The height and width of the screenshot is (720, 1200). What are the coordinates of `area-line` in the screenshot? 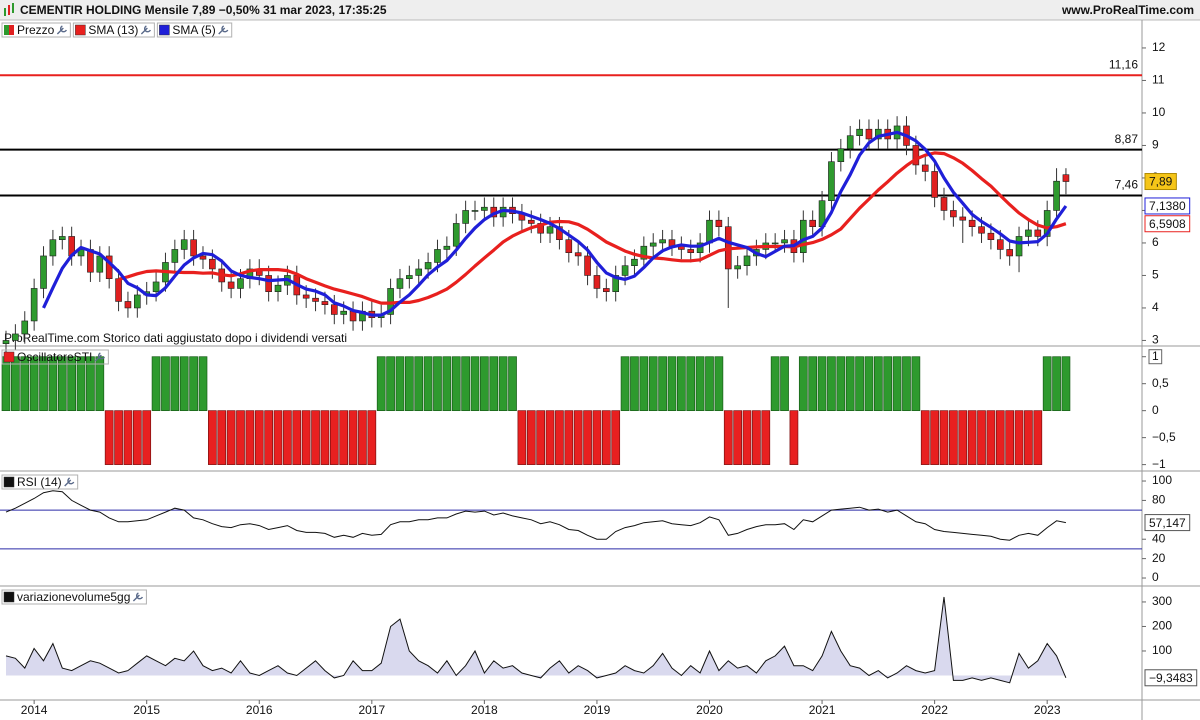 It's located at (536, 640).